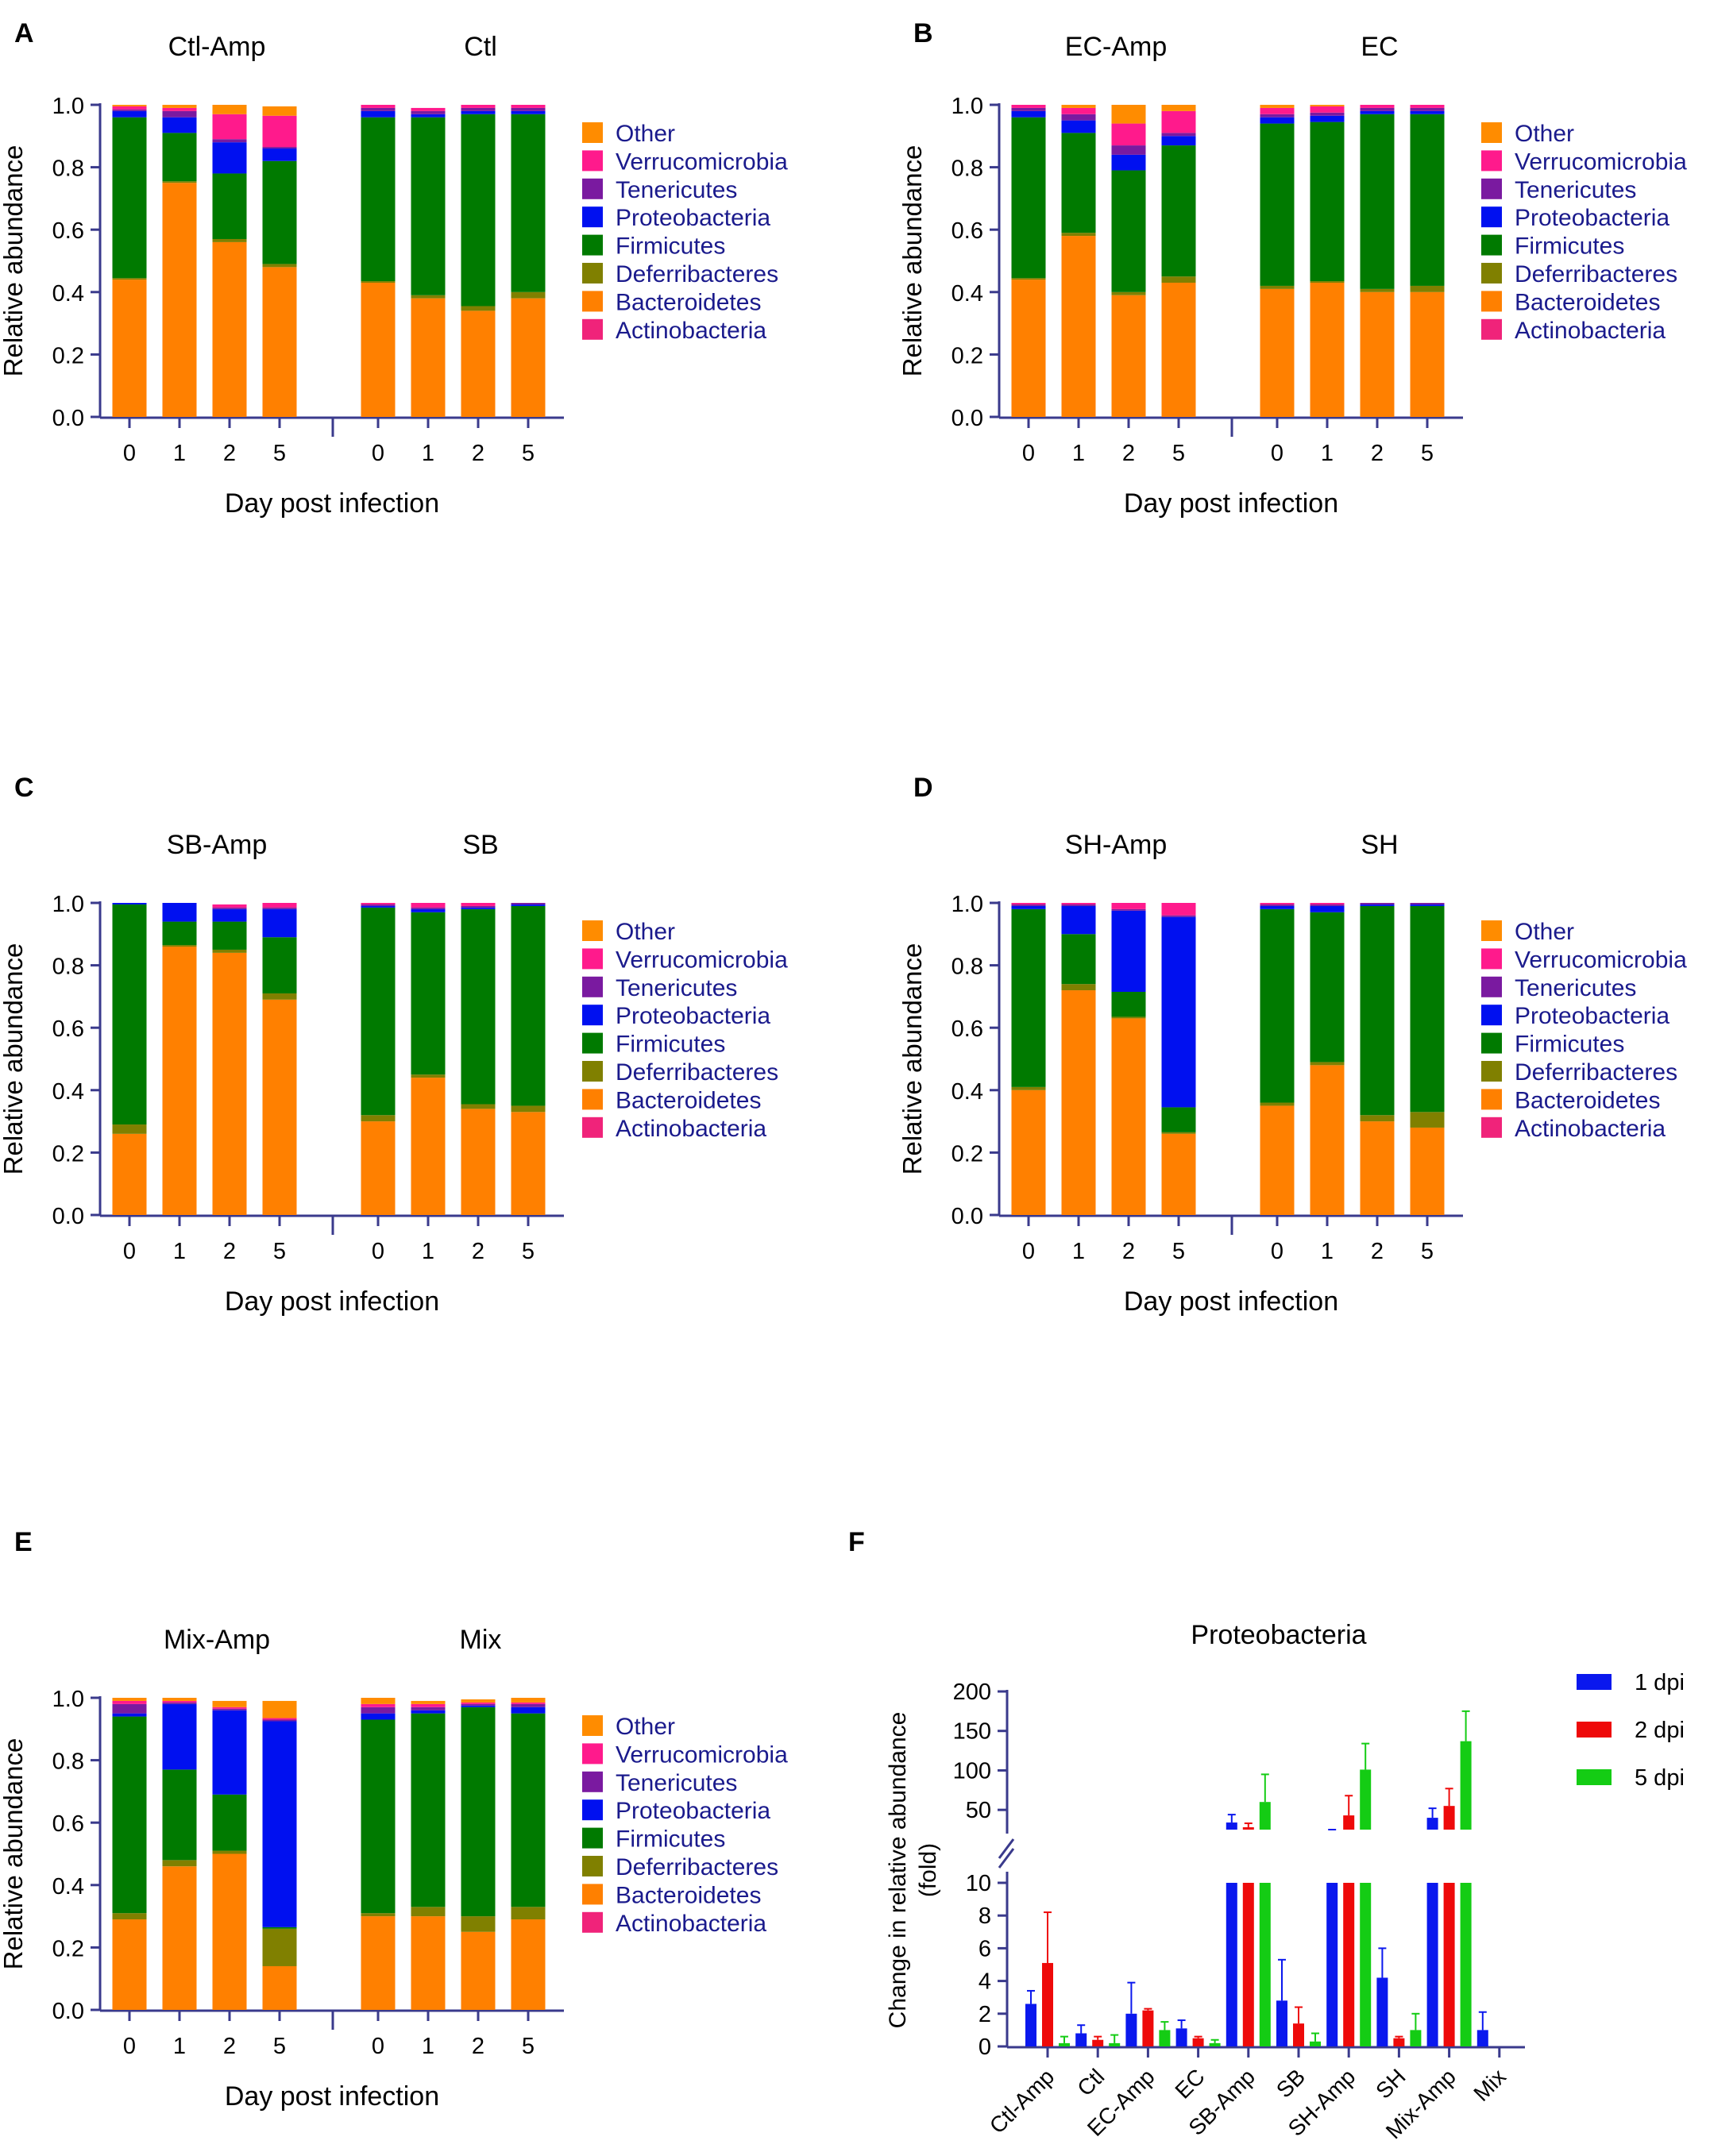 Image resolution: width=1710 pixels, height=2156 pixels. What do you see at coordinates (972, 1771) in the screenshot?
I see `y-tick-label: 100` at bounding box center [972, 1771].